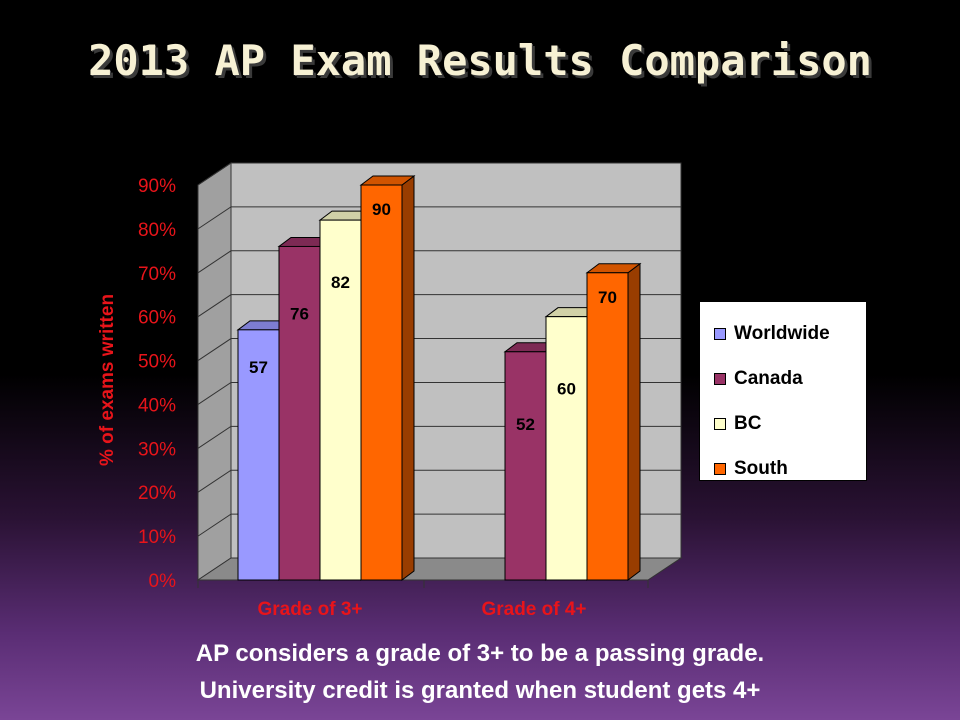 This screenshot has height=720, width=960. What do you see at coordinates (783, 423) in the screenshot?
I see `legend-item-bc: BC` at bounding box center [783, 423].